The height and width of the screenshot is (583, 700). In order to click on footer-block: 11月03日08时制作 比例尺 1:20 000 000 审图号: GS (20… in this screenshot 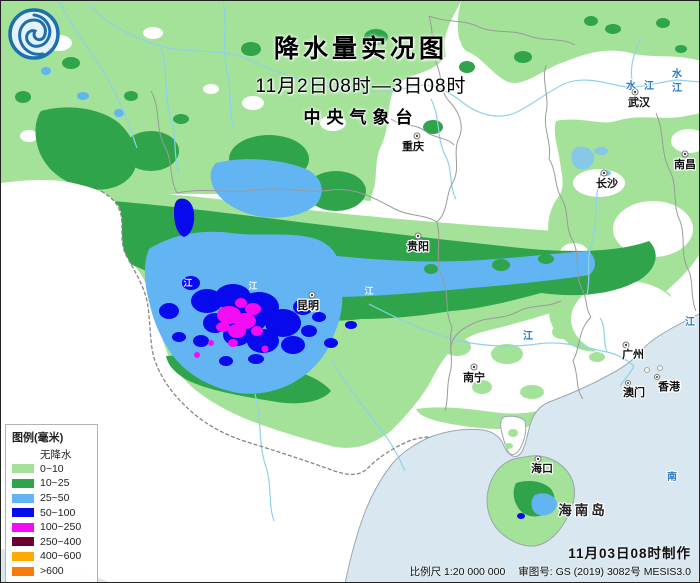, I will do `click(545, 560)`.